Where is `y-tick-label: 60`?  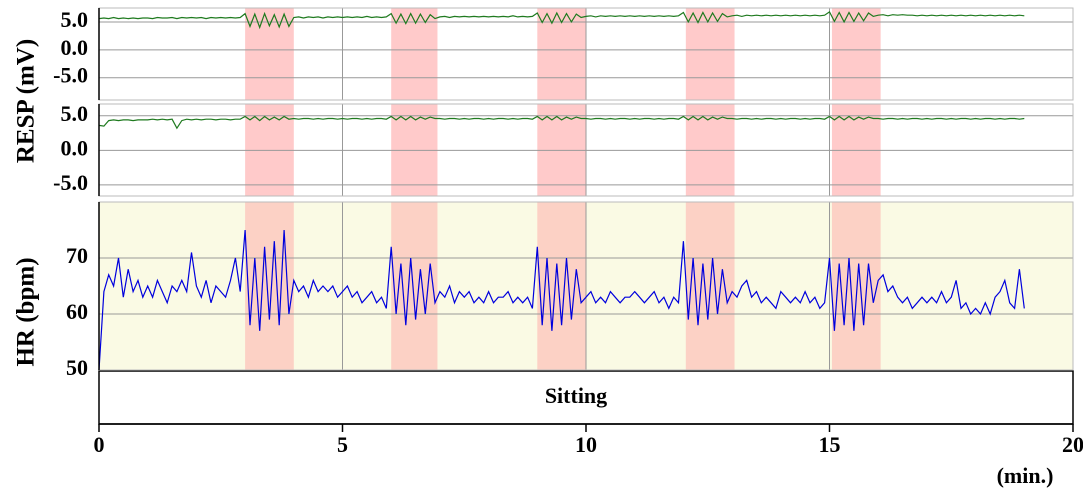
y-tick-label: 60 is located at coordinates (77, 311).